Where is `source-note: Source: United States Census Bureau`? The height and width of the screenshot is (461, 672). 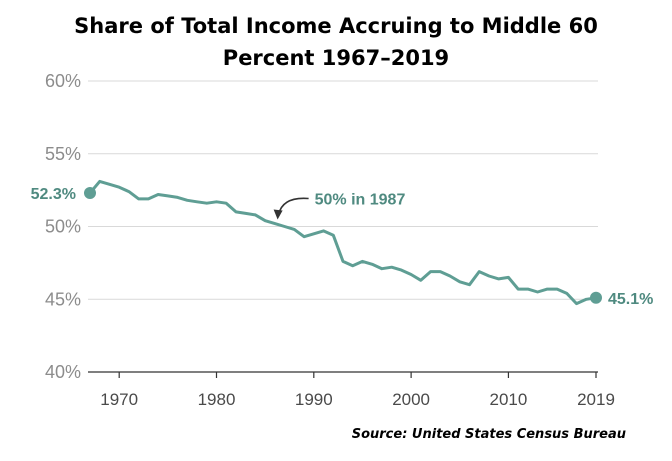 source-note: Source: United States Census Bureau is located at coordinates (488, 434).